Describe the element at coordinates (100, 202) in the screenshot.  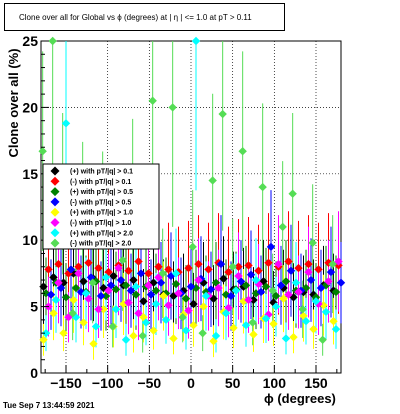
I see `legend-entry-label: (-) with pT/|q| > 0.5` at that location.